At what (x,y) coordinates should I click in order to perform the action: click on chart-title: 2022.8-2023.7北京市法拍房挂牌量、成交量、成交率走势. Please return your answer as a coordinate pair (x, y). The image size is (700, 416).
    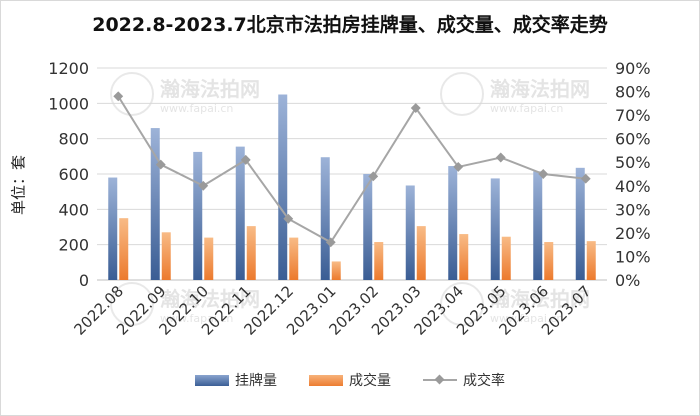
    Looking at the image, I should click on (350, 25).